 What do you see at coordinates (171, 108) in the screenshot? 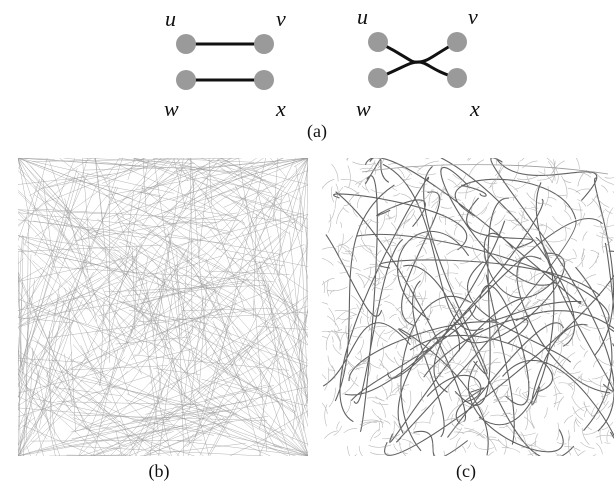
I see `label-w-left: w` at bounding box center [171, 108].